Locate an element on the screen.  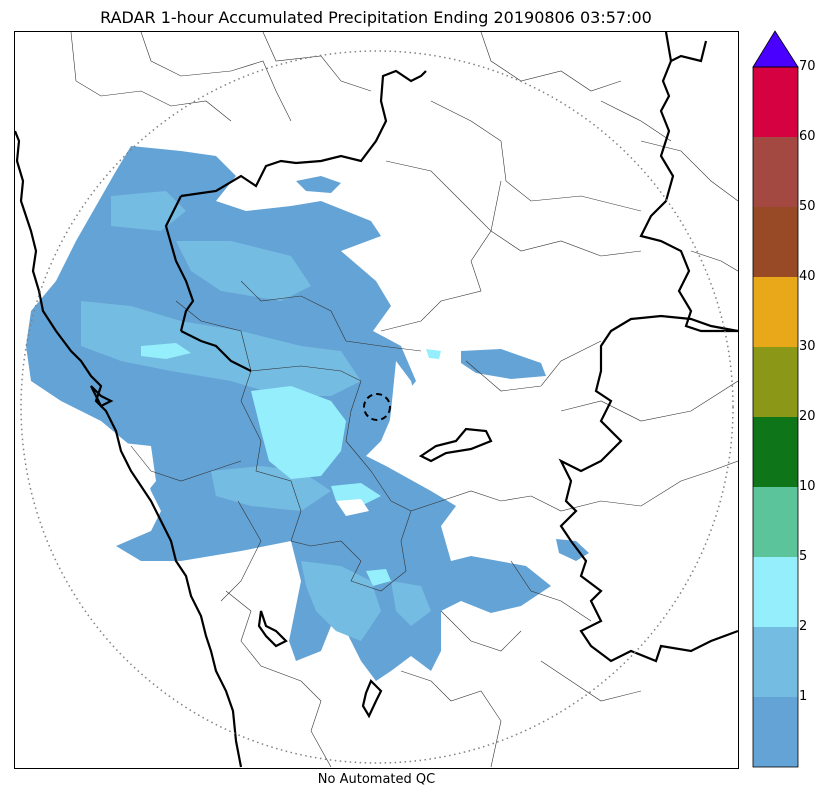
colorbar-tick-label: 20 is located at coordinates (807, 416).